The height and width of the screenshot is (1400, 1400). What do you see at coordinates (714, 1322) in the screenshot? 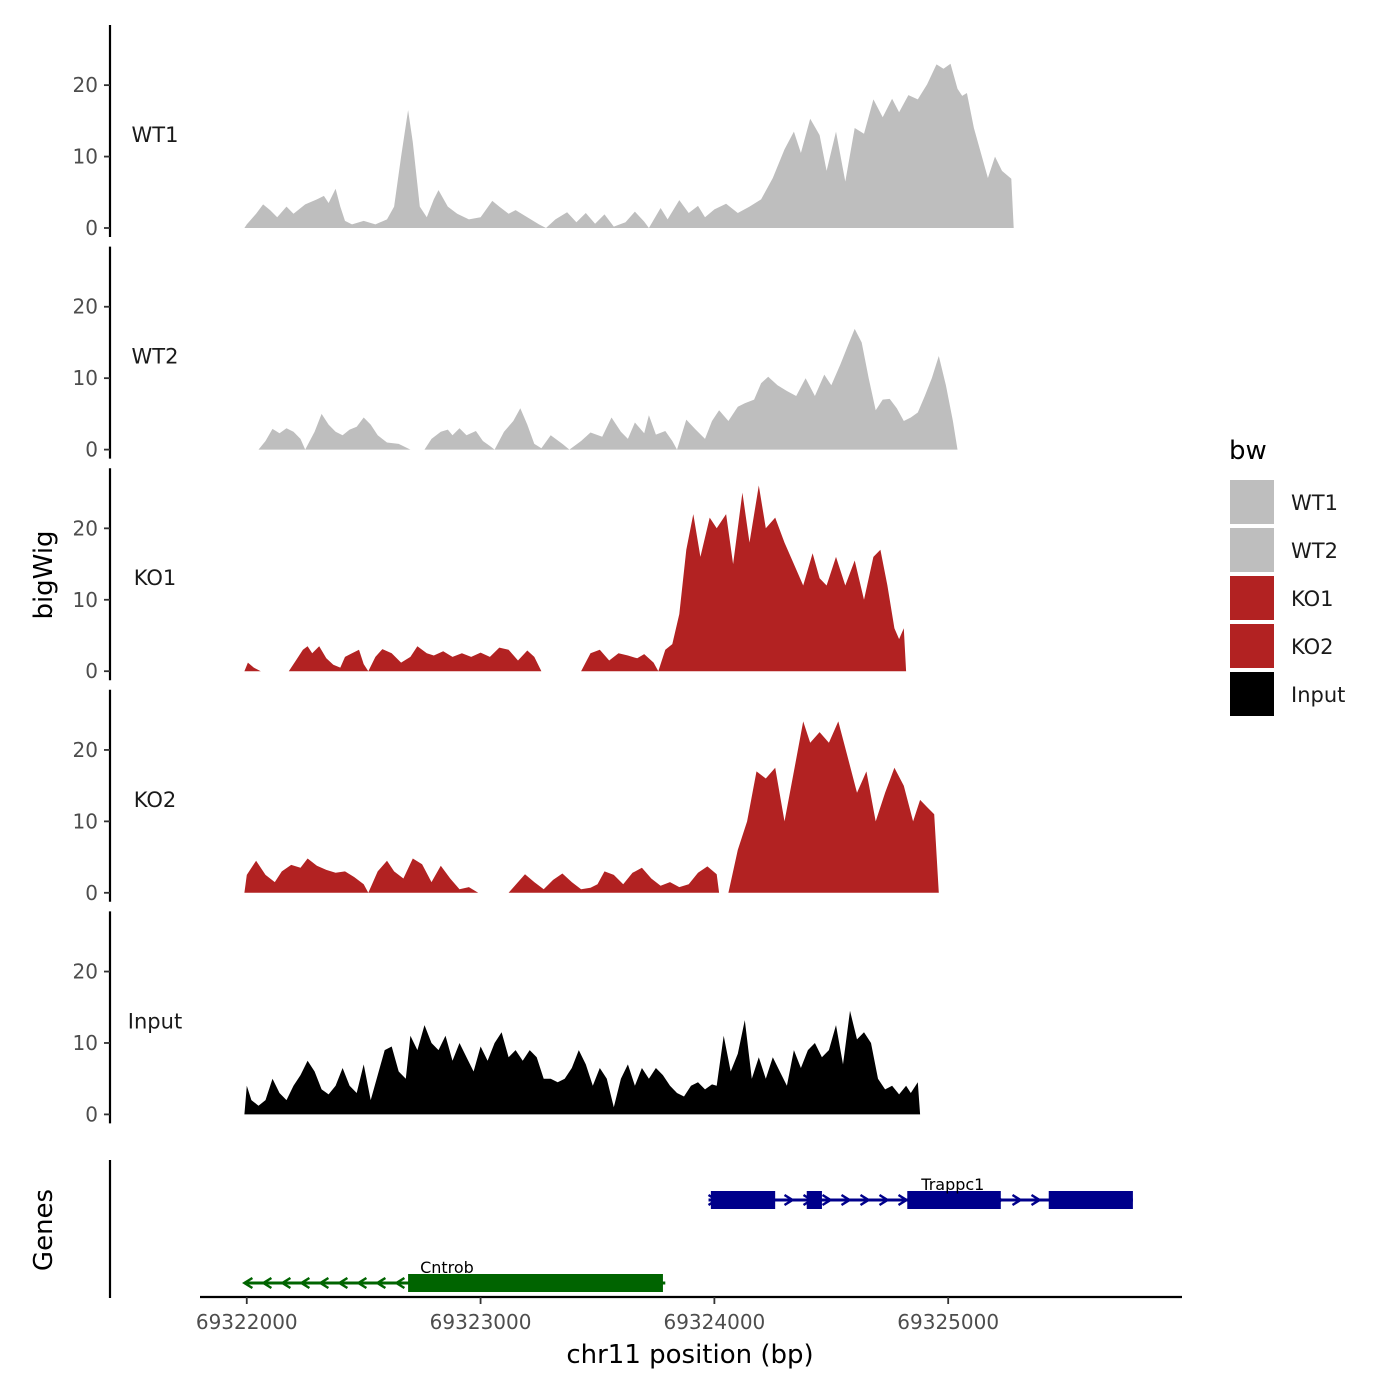
I see `x-tick-label: 69324000` at bounding box center [714, 1322].